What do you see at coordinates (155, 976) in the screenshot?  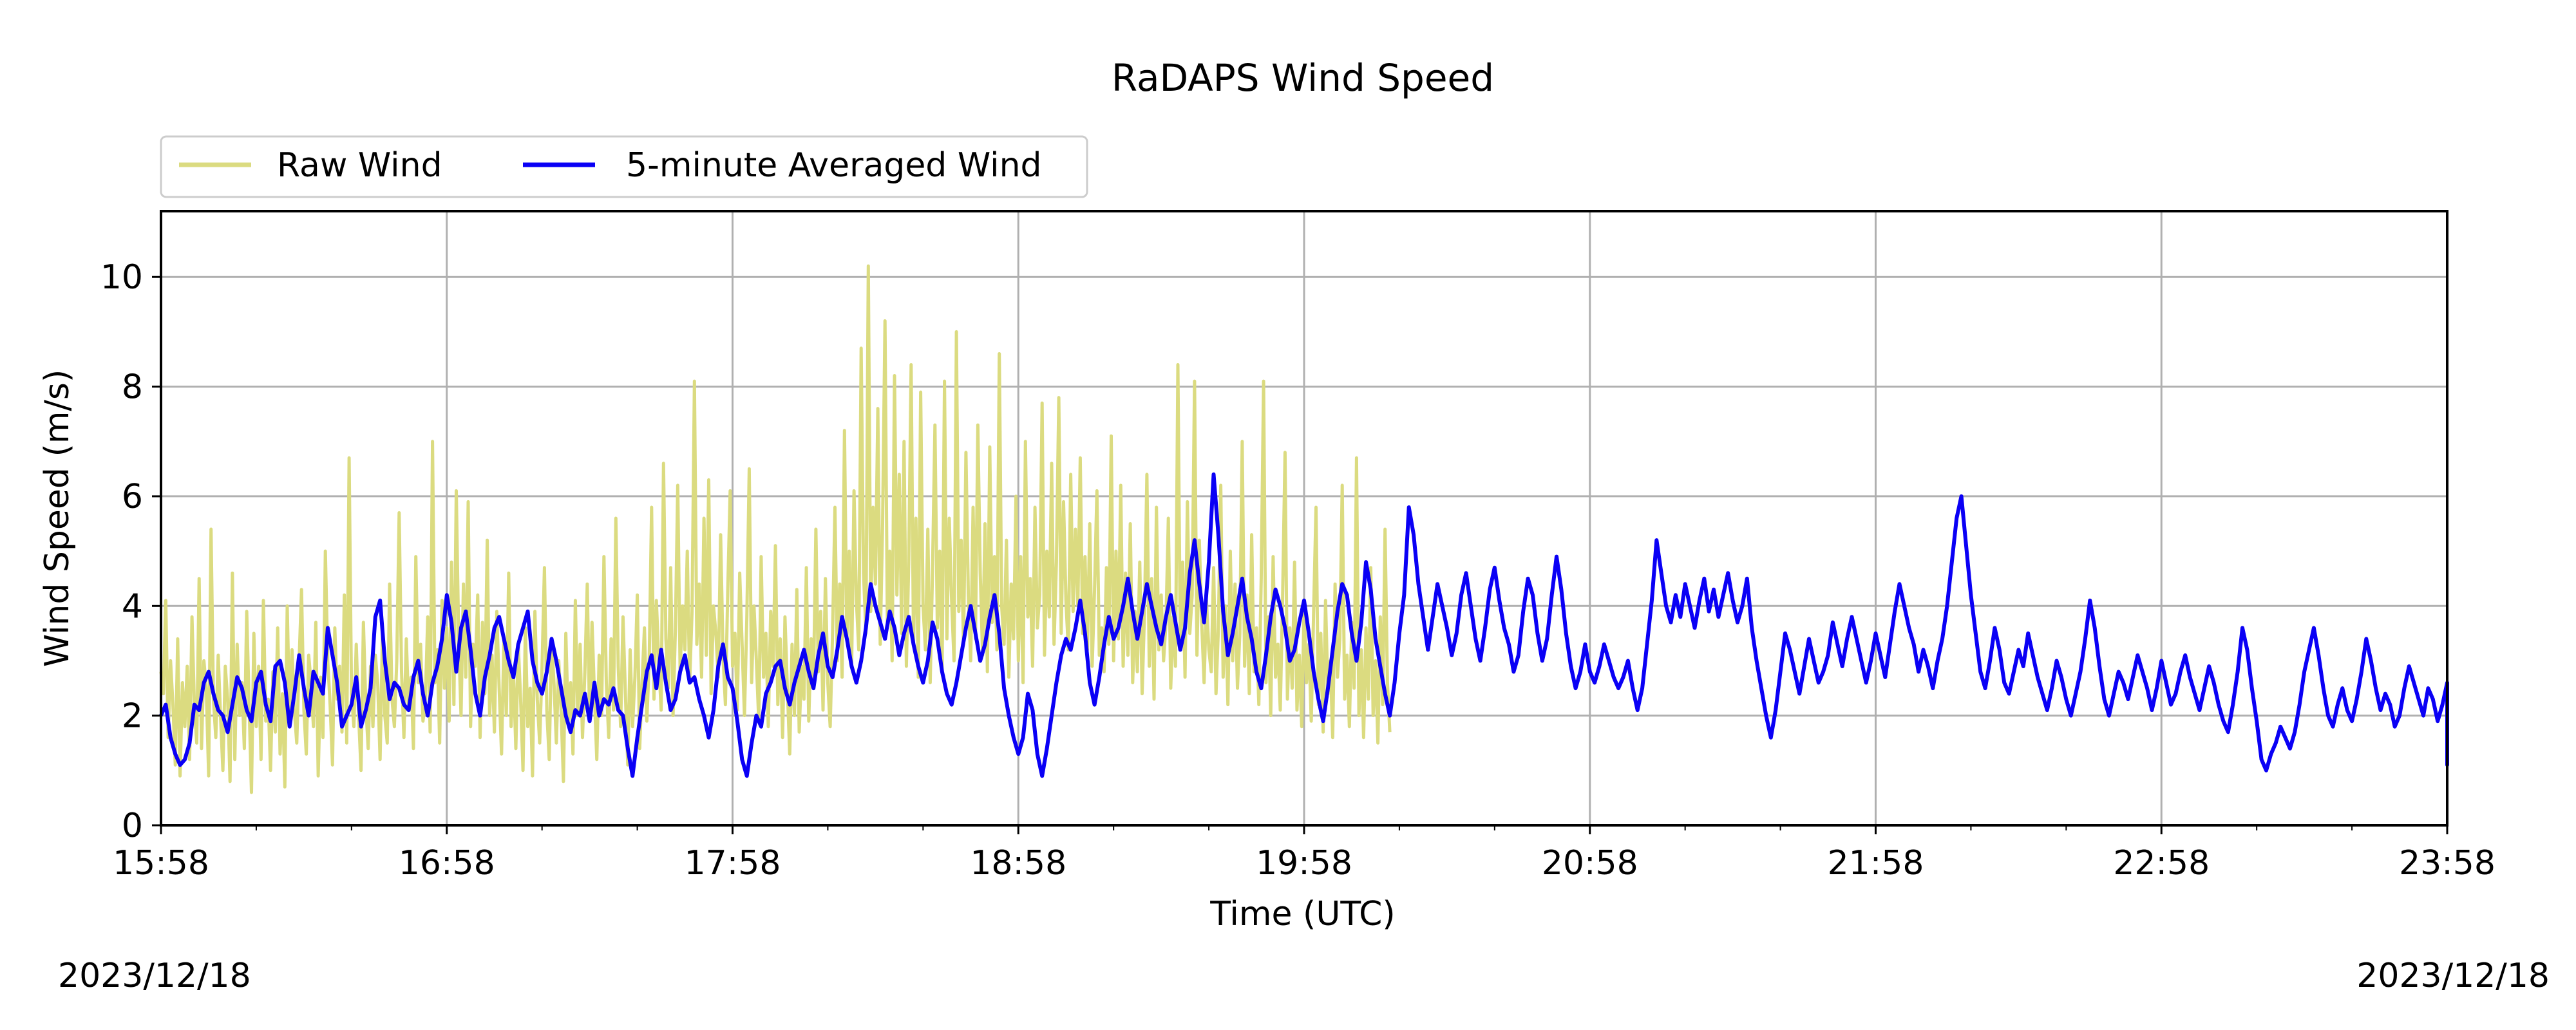 I see `date-left: 2023/12/18` at bounding box center [155, 976].